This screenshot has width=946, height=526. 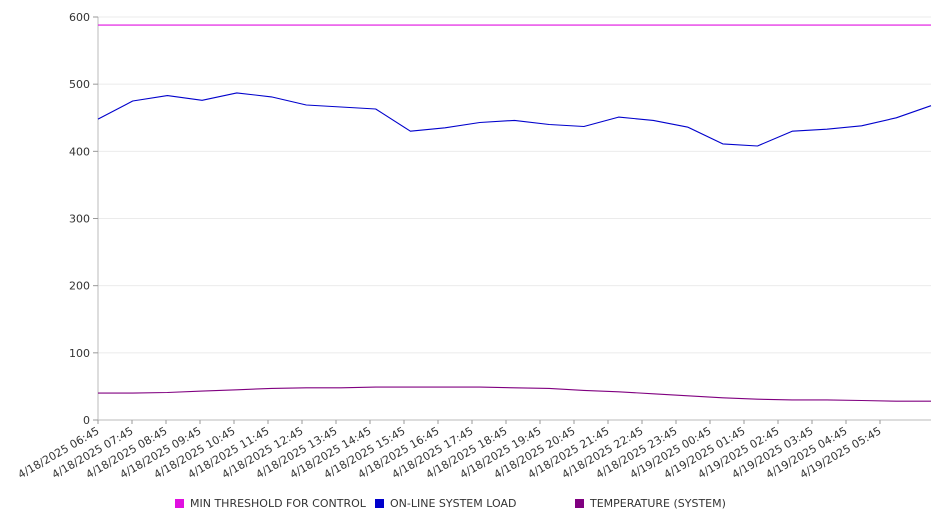 I want to click on y-tick-label: 400, so click(x=79, y=151).